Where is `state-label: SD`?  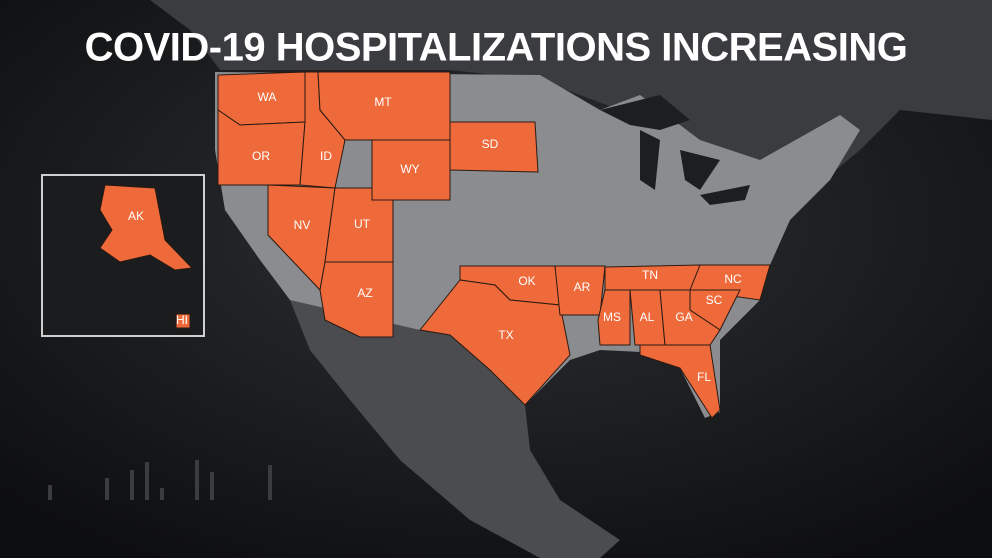 state-label: SD is located at coordinates (490, 144).